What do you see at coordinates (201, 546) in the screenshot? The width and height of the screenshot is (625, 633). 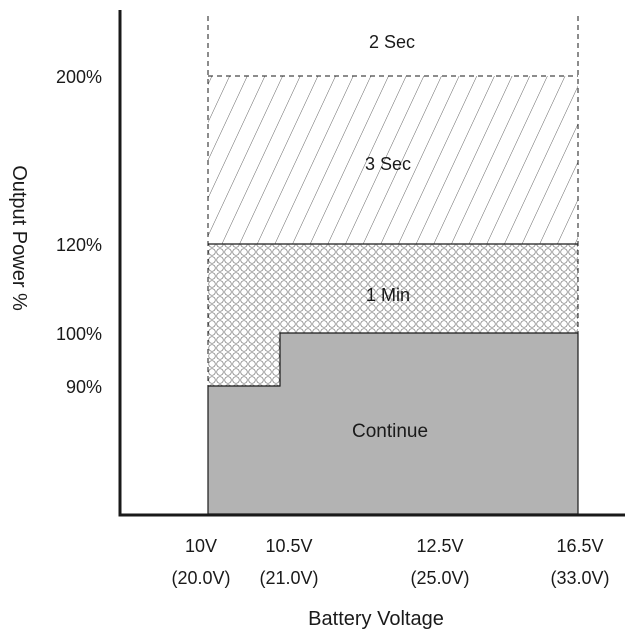 I see `x-tick-10v: 10V` at bounding box center [201, 546].